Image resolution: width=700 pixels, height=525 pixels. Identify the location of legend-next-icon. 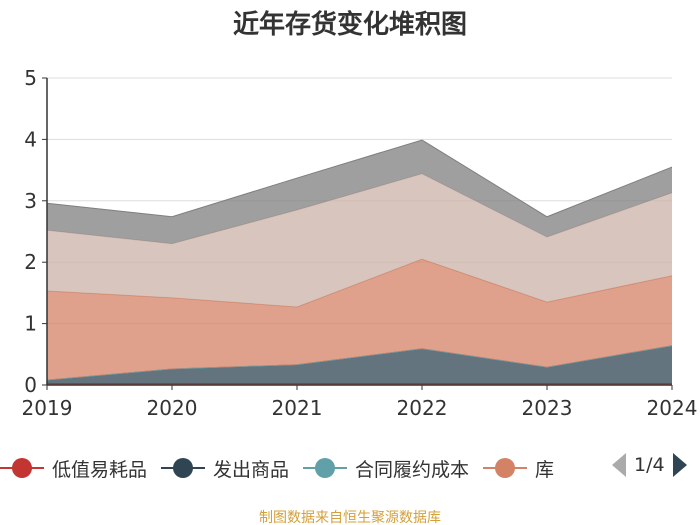
(679, 465).